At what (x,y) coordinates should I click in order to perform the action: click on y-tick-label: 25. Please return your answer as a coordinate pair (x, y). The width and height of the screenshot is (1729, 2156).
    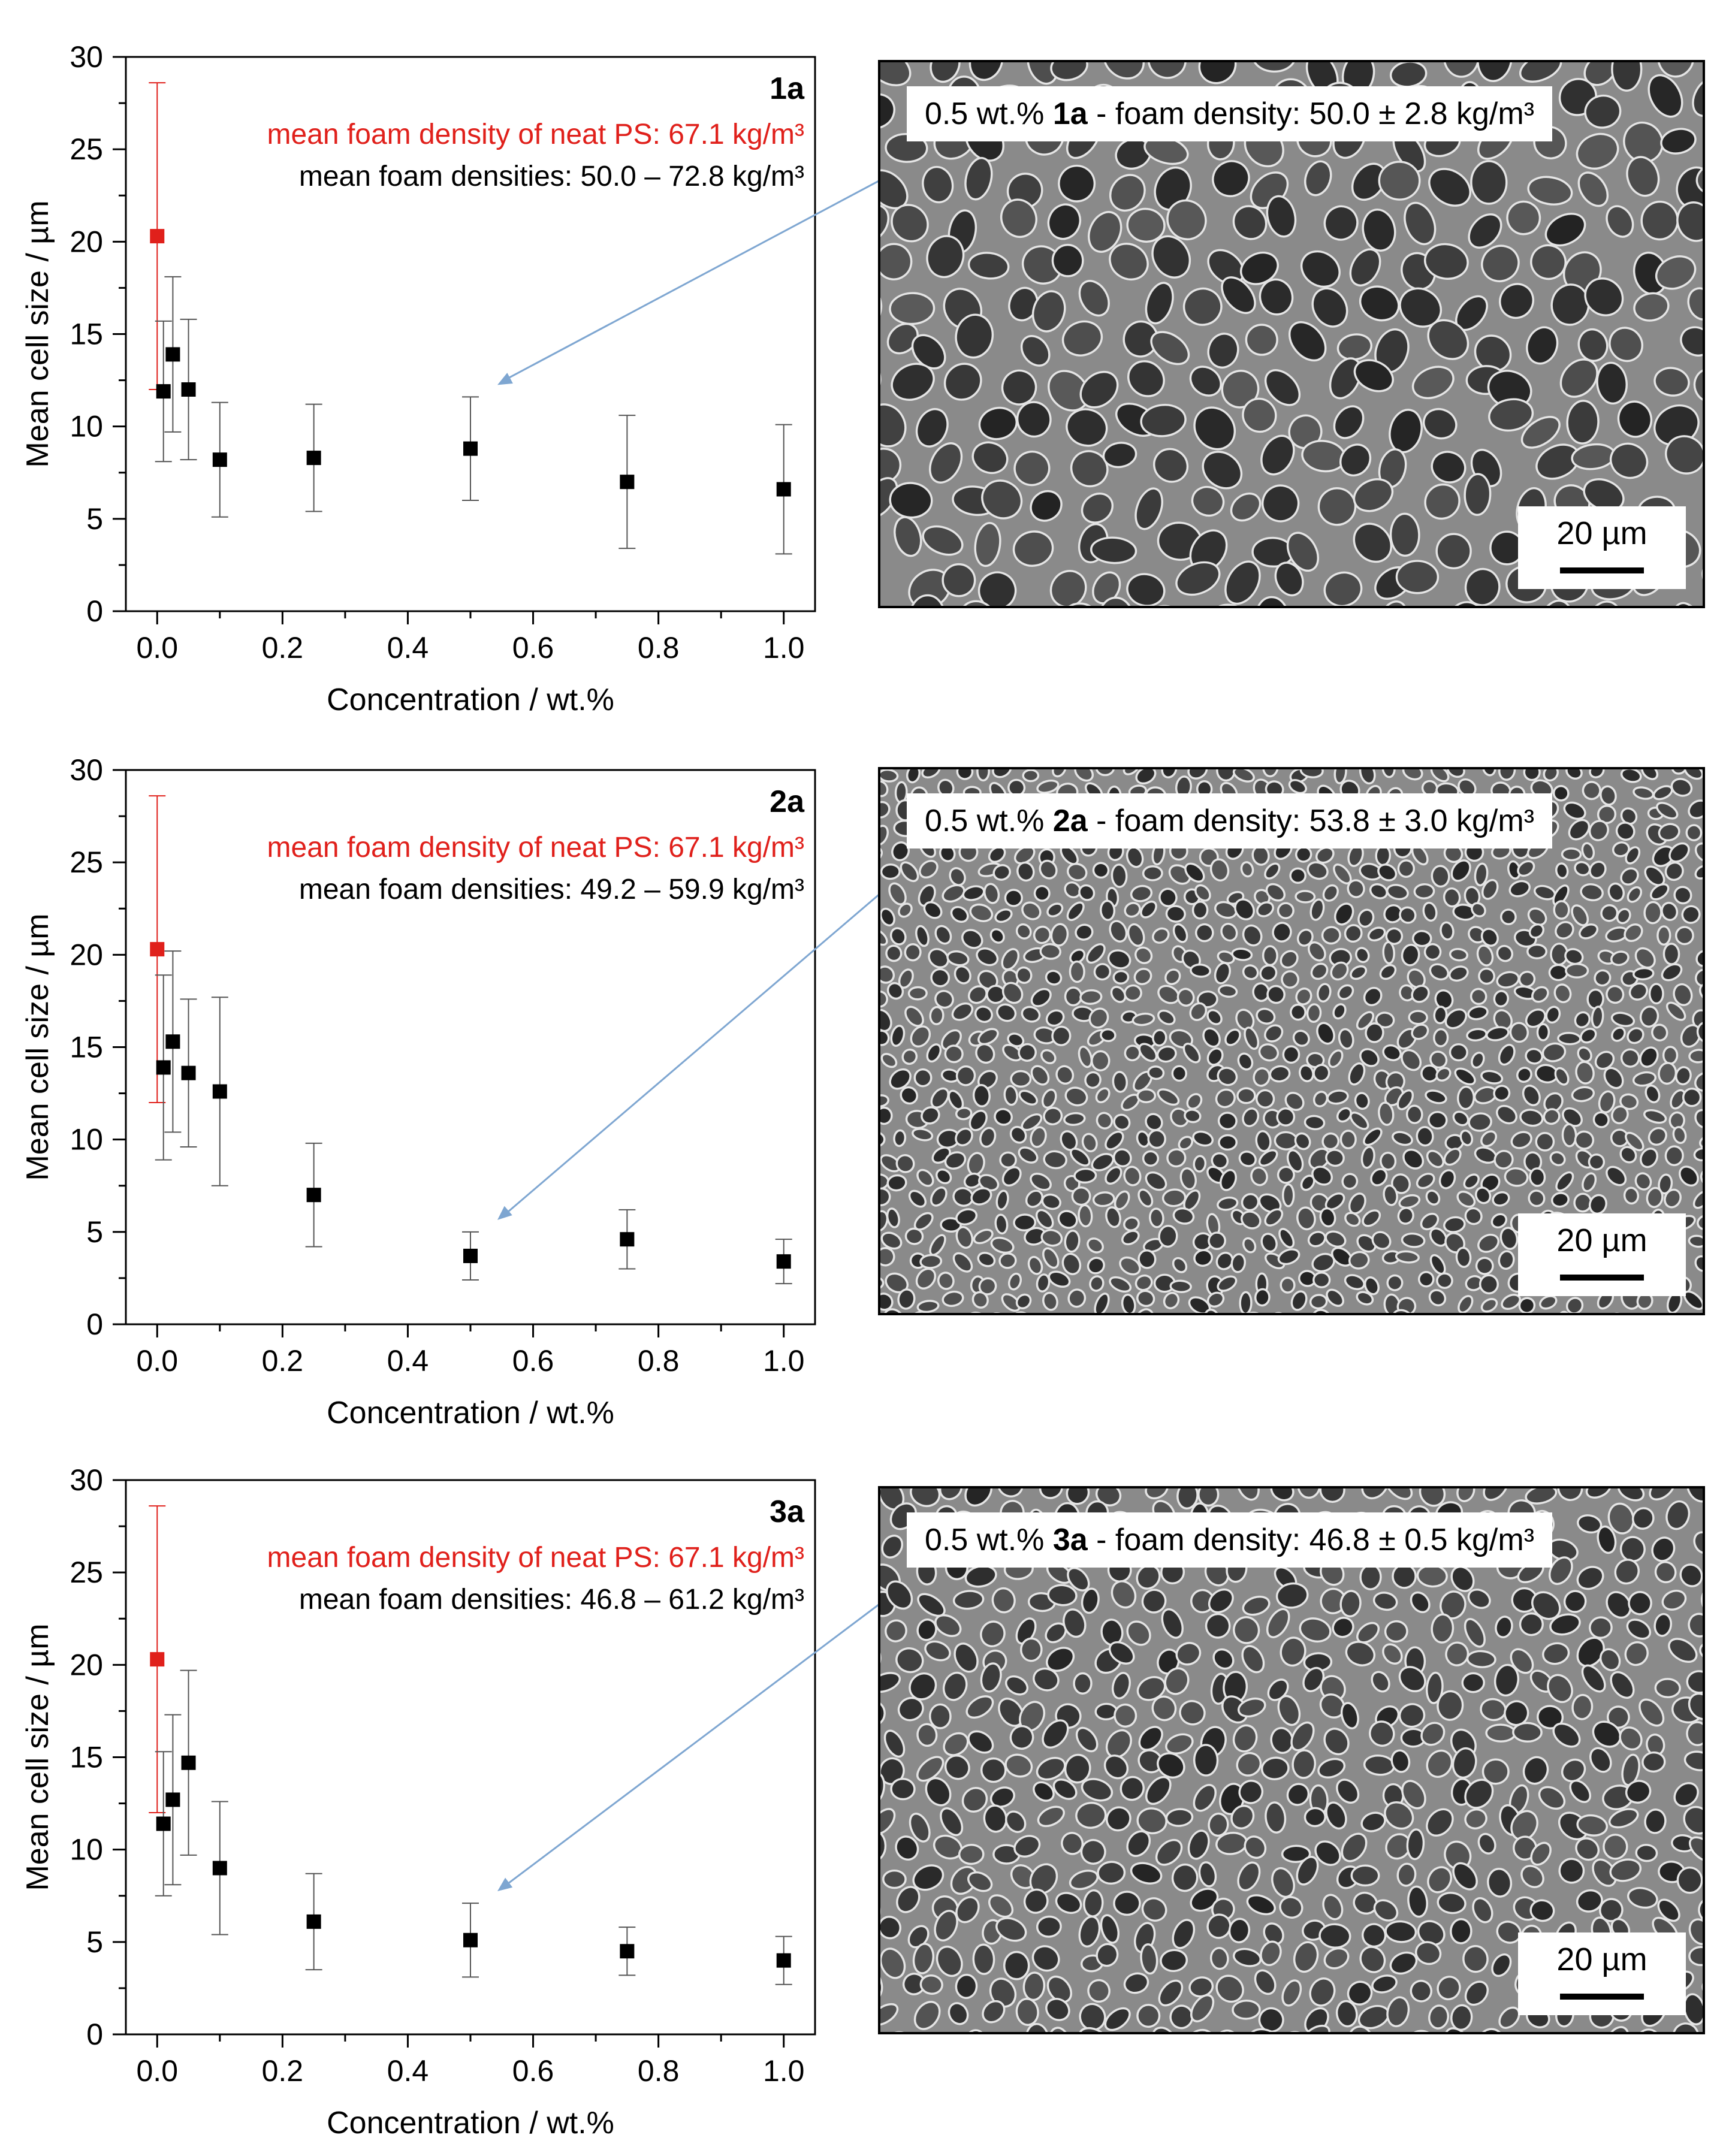
    Looking at the image, I should click on (86, 1572).